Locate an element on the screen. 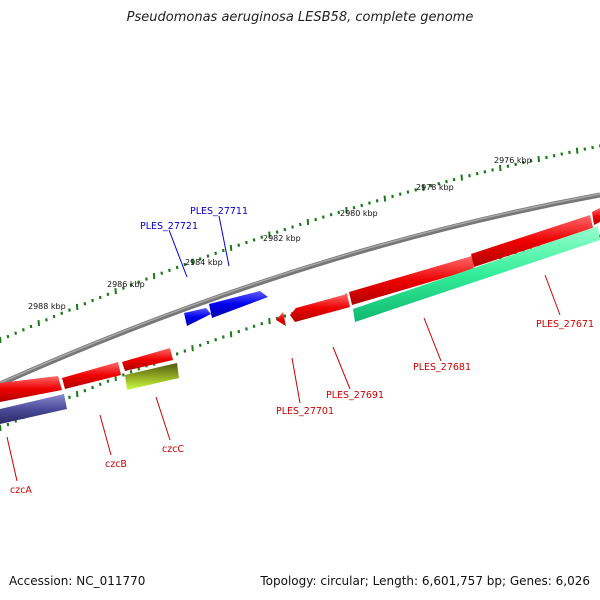 Image resolution: width=600 pixels, height=600 pixels. gene-label-czcC: czcC is located at coordinates (173, 449).